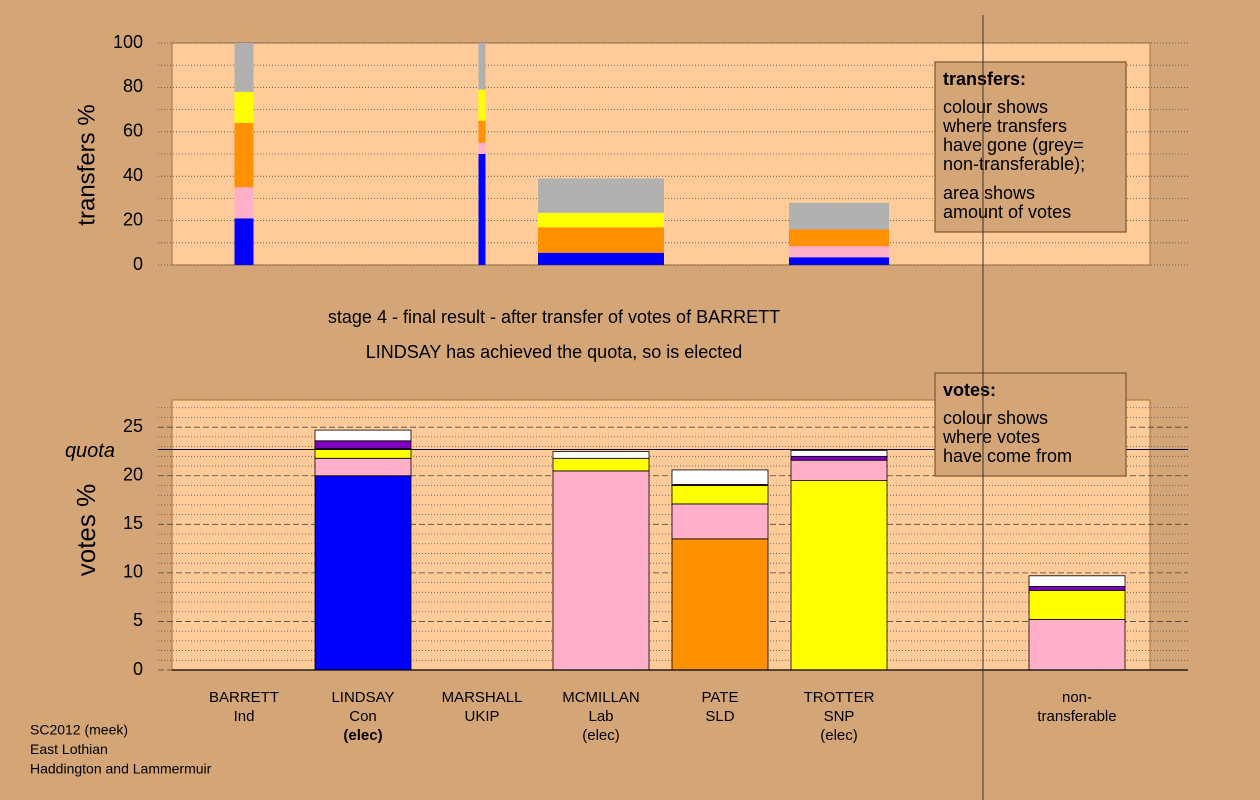 The image size is (1260, 800). What do you see at coordinates (601, 697) in the screenshot?
I see `x-tick-label: MCMILLAN` at bounding box center [601, 697].